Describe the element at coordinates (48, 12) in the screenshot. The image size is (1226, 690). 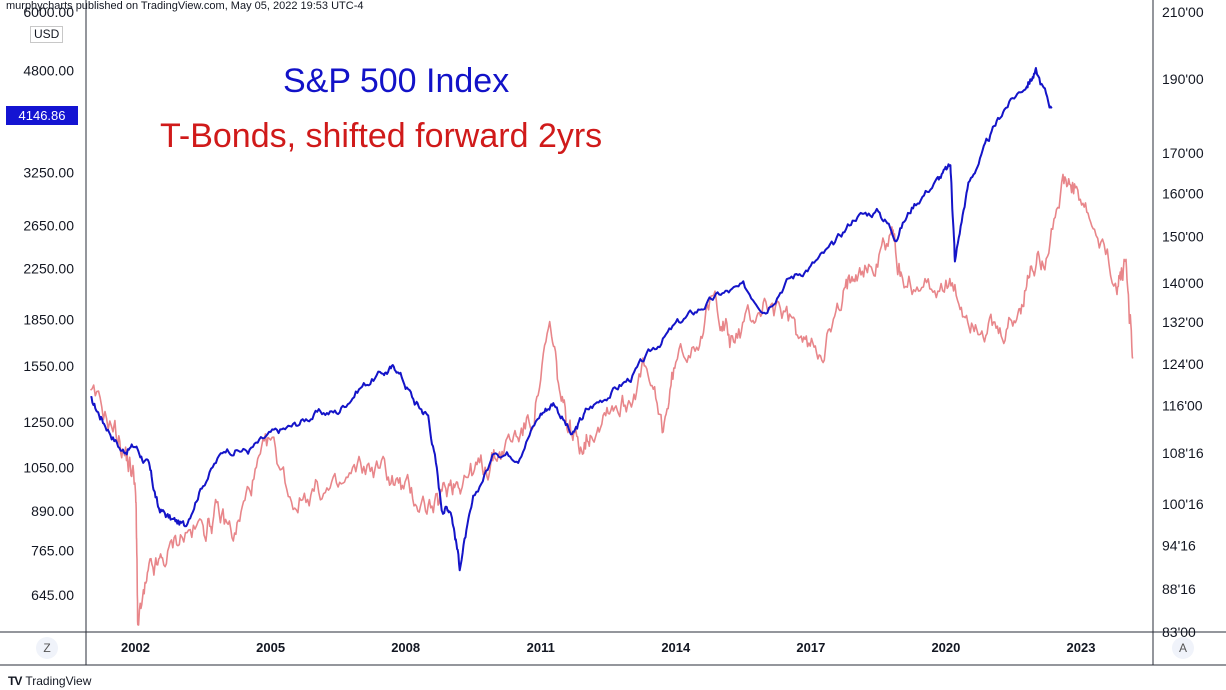
I see `left-tick-label: 6000.00` at that location.